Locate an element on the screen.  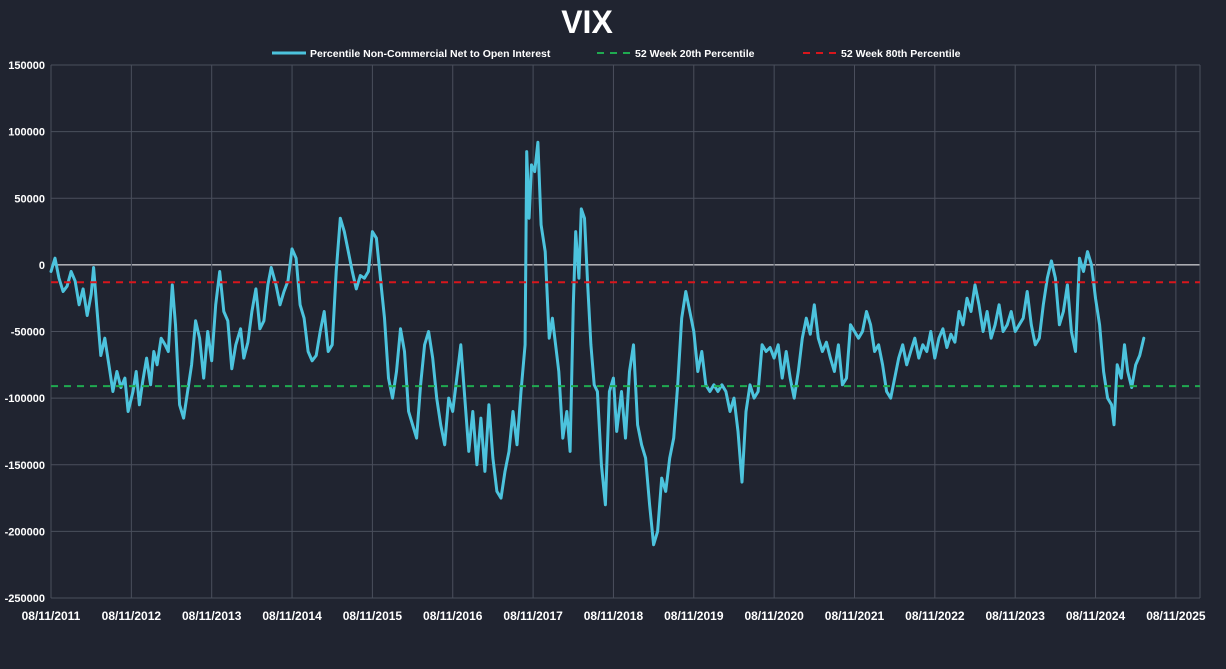
x-tick-label: 08/11/2022 is located at coordinates (935, 616).